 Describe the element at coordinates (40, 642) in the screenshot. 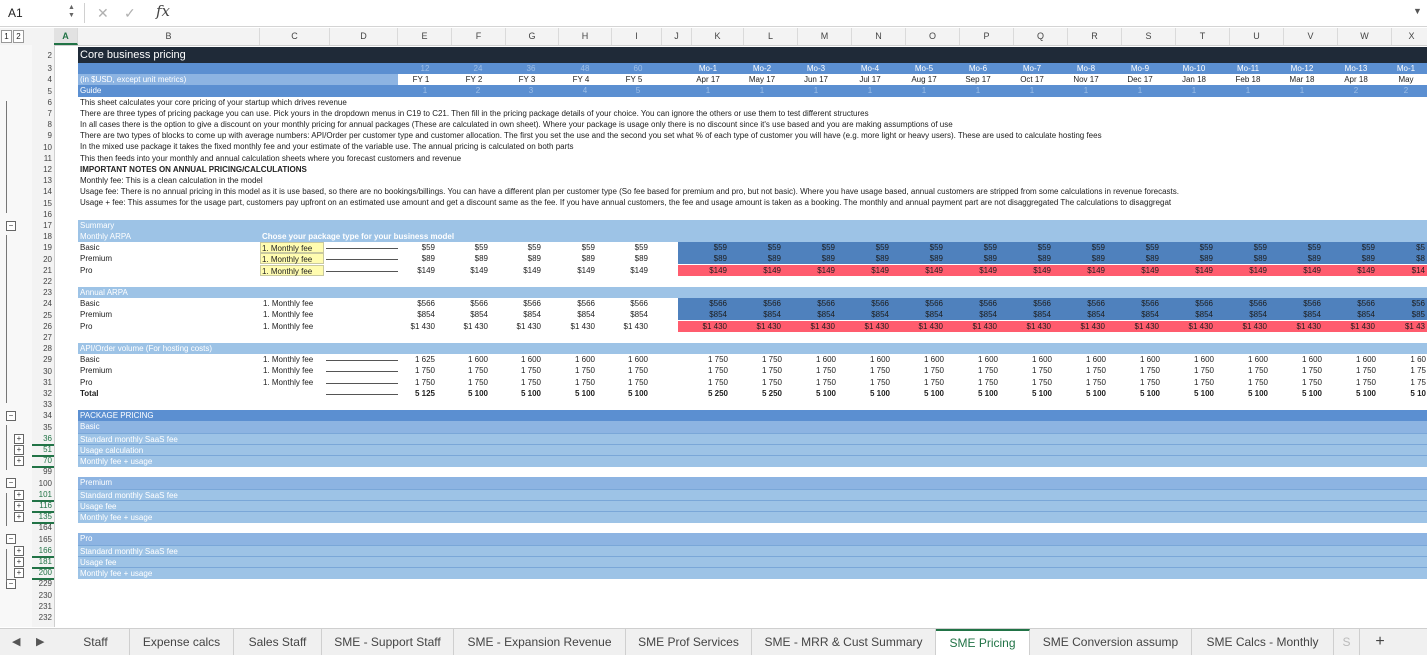

I see `tab-scroll-right-icon: ▶` at that location.